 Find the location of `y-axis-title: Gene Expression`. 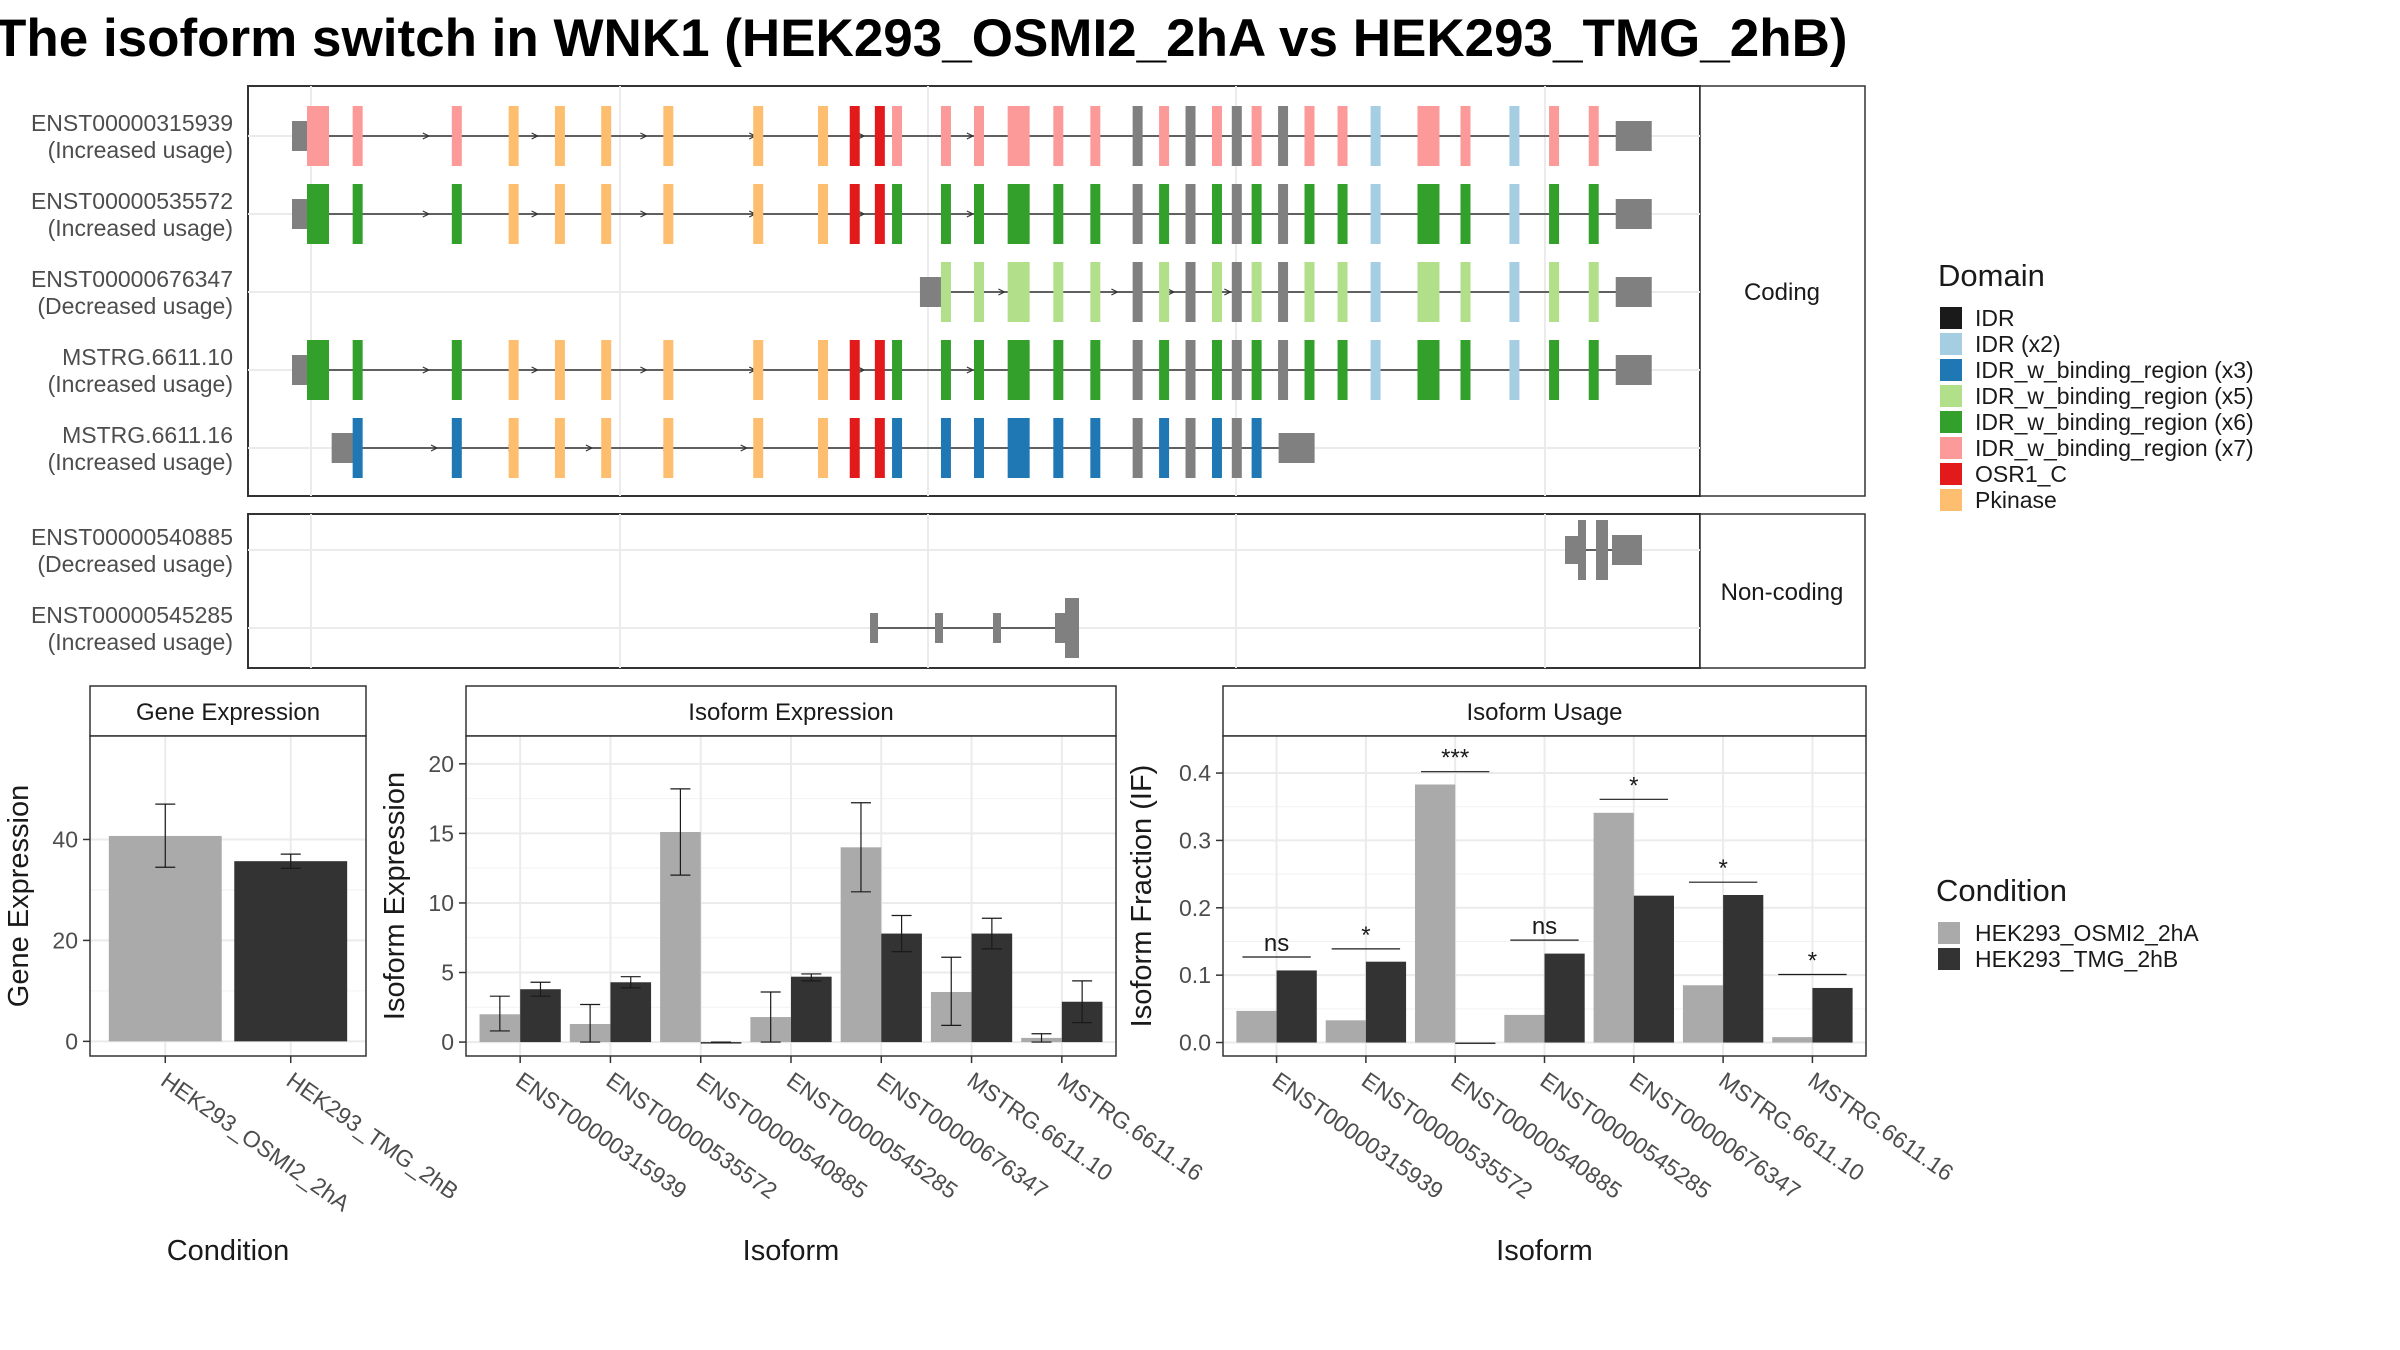

y-axis-title: Gene Expression is located at coordinates (19, 896).